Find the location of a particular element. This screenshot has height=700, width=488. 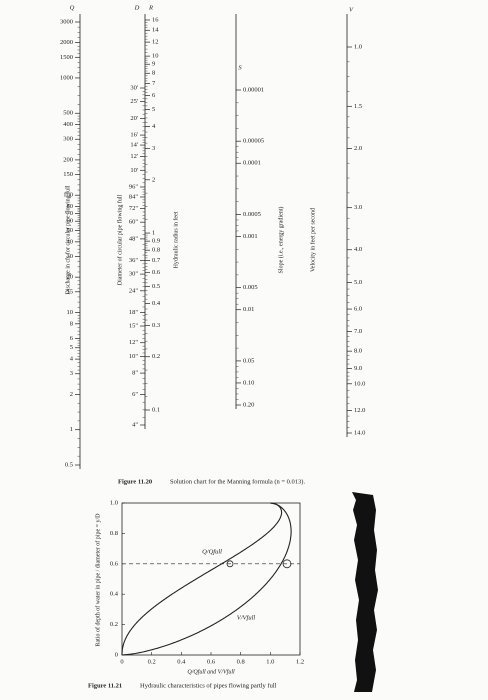

tick-label: 8" is located at coordinates (135, 373).